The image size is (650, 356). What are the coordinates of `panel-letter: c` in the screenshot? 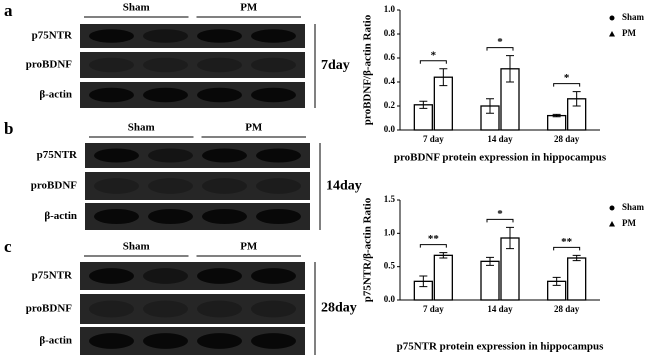 It's located at (8, 246).